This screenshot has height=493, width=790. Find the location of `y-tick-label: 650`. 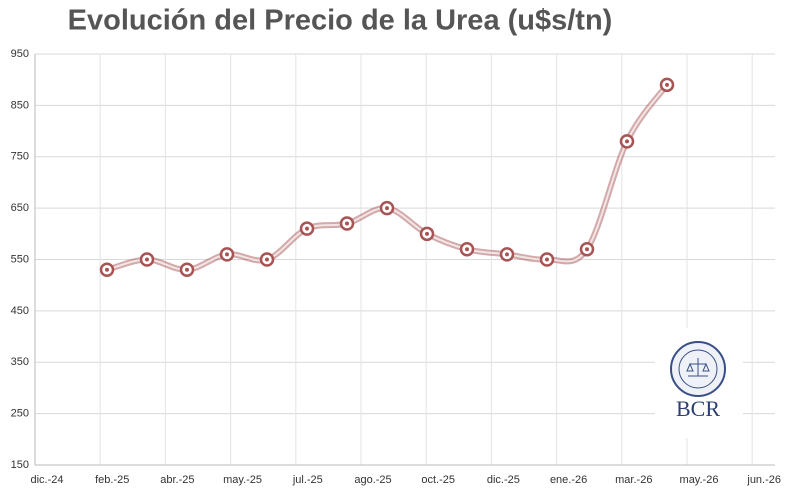

y-tick-label: 650 is located at coordinates (20, 208).